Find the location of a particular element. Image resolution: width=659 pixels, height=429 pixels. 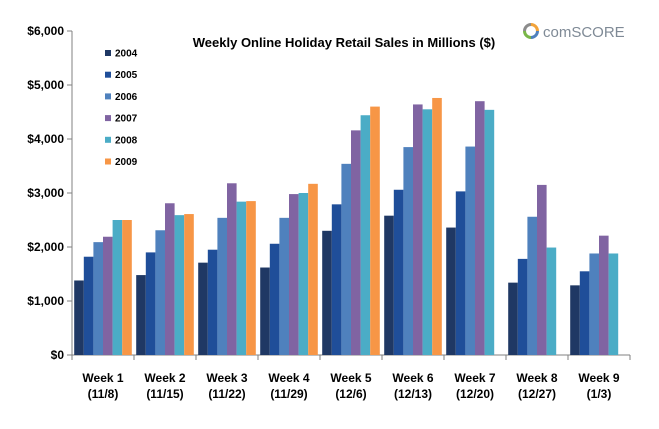

x-tick-label: (11/29) is located at coordinates (288, 394).